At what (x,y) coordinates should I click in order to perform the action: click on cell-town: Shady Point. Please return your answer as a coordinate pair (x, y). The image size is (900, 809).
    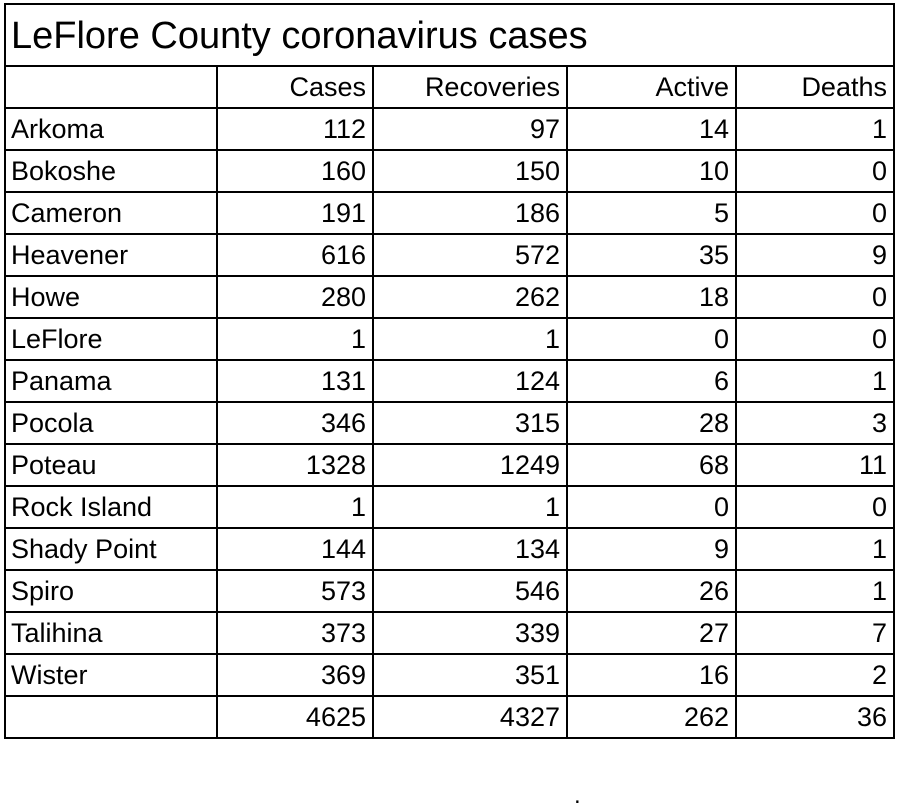
    Looking at the image, I should click on (112, 549).